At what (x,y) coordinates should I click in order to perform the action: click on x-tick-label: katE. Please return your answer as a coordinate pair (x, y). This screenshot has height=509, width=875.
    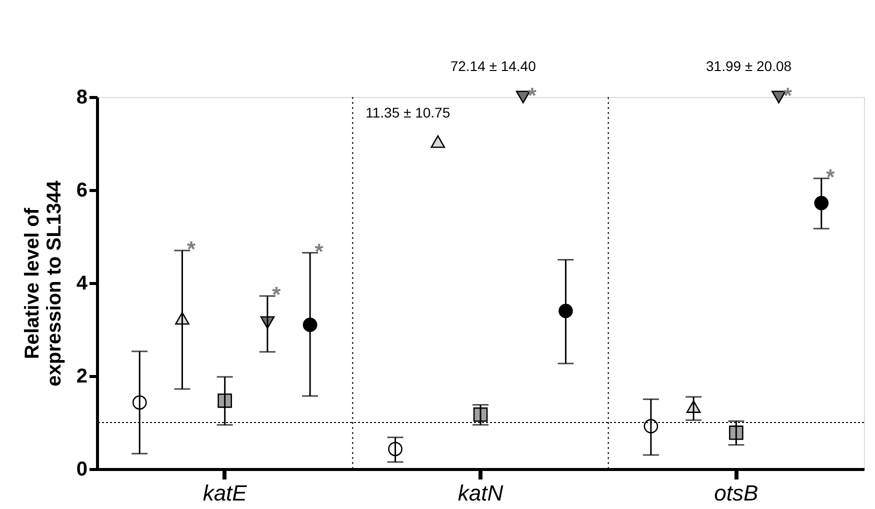
    Looking at the image, I should click on (225, 493).